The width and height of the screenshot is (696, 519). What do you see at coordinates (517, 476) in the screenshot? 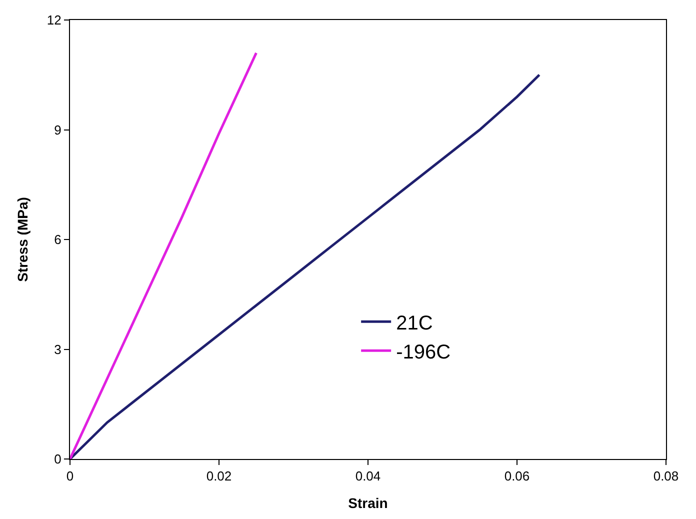
I see `x-tick-label: 0.06` at bounding box center [517, 476].